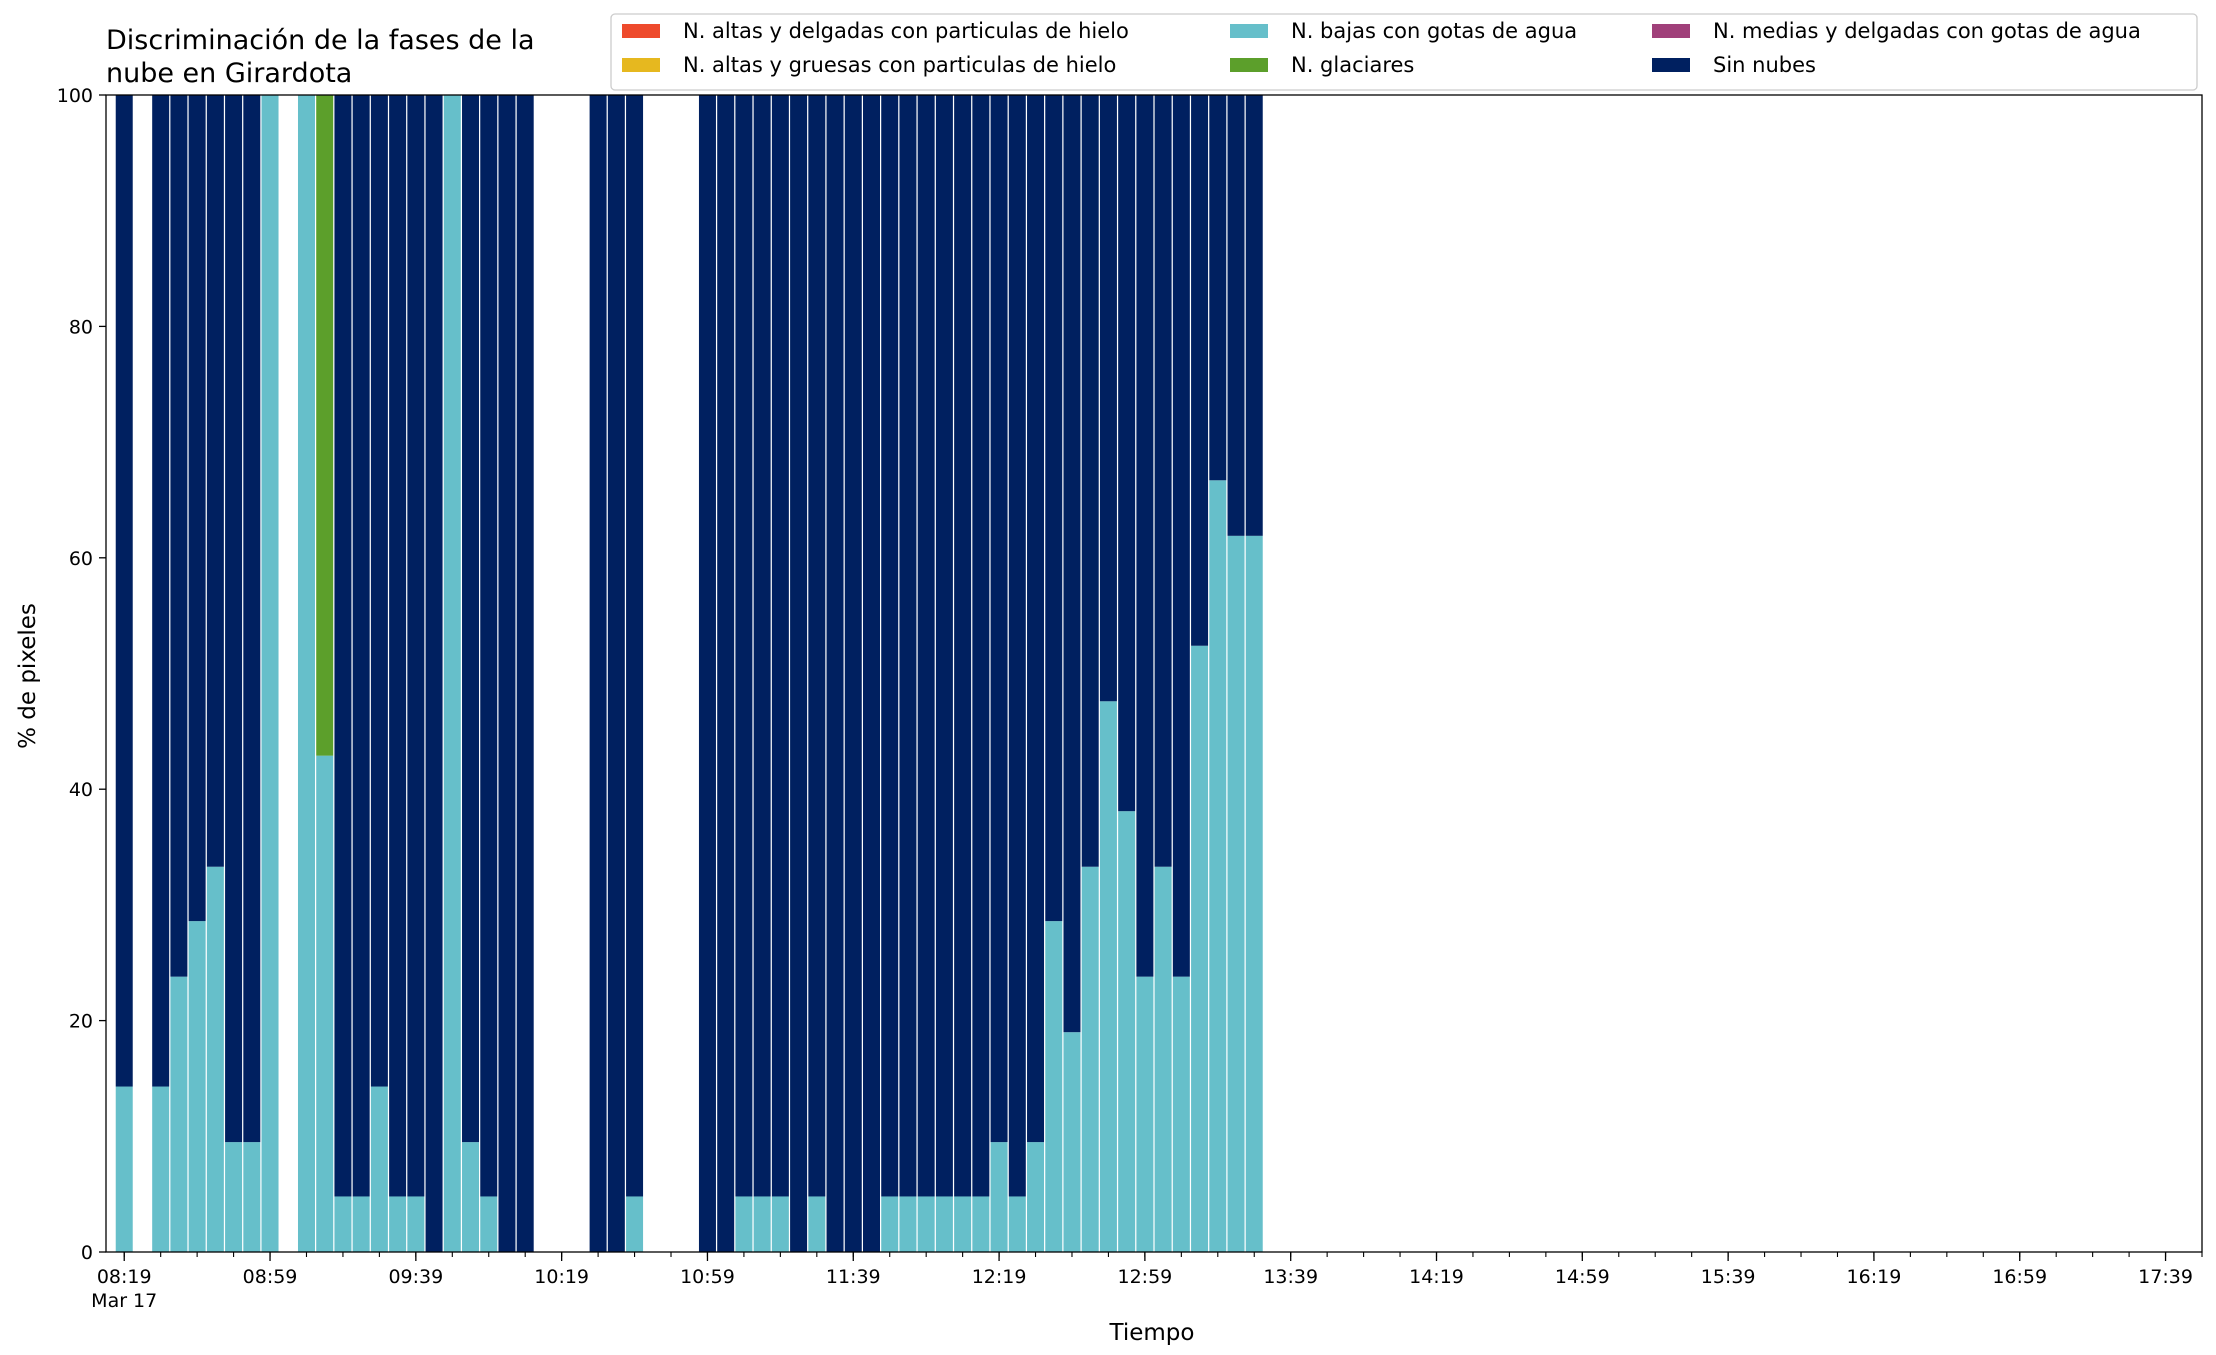 This screenshot has width=2216, height=1355. Describe the element at coordinates (1434, 31) in the screenshot. I see `legend-label: N. bajas con gotas de agua` at that location.